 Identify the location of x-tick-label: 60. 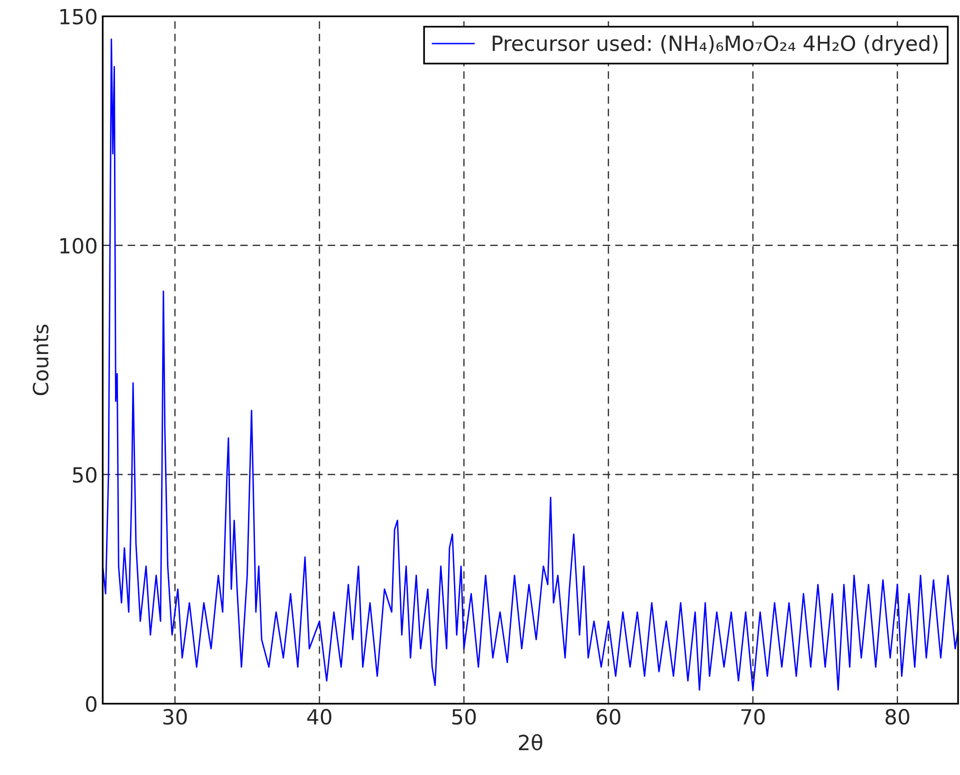
(608, 716).